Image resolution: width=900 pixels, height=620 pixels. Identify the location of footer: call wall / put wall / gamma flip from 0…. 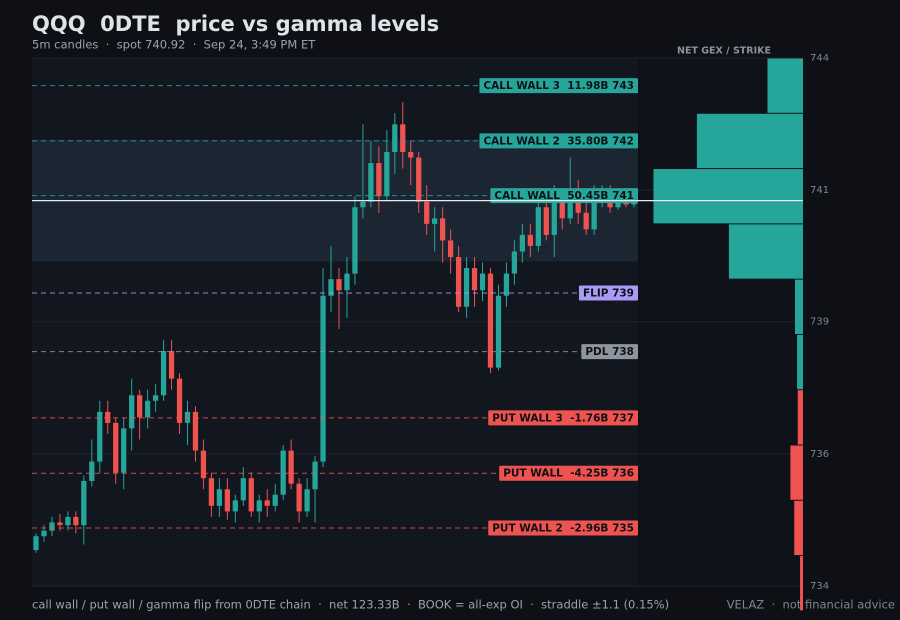
(350, 605).